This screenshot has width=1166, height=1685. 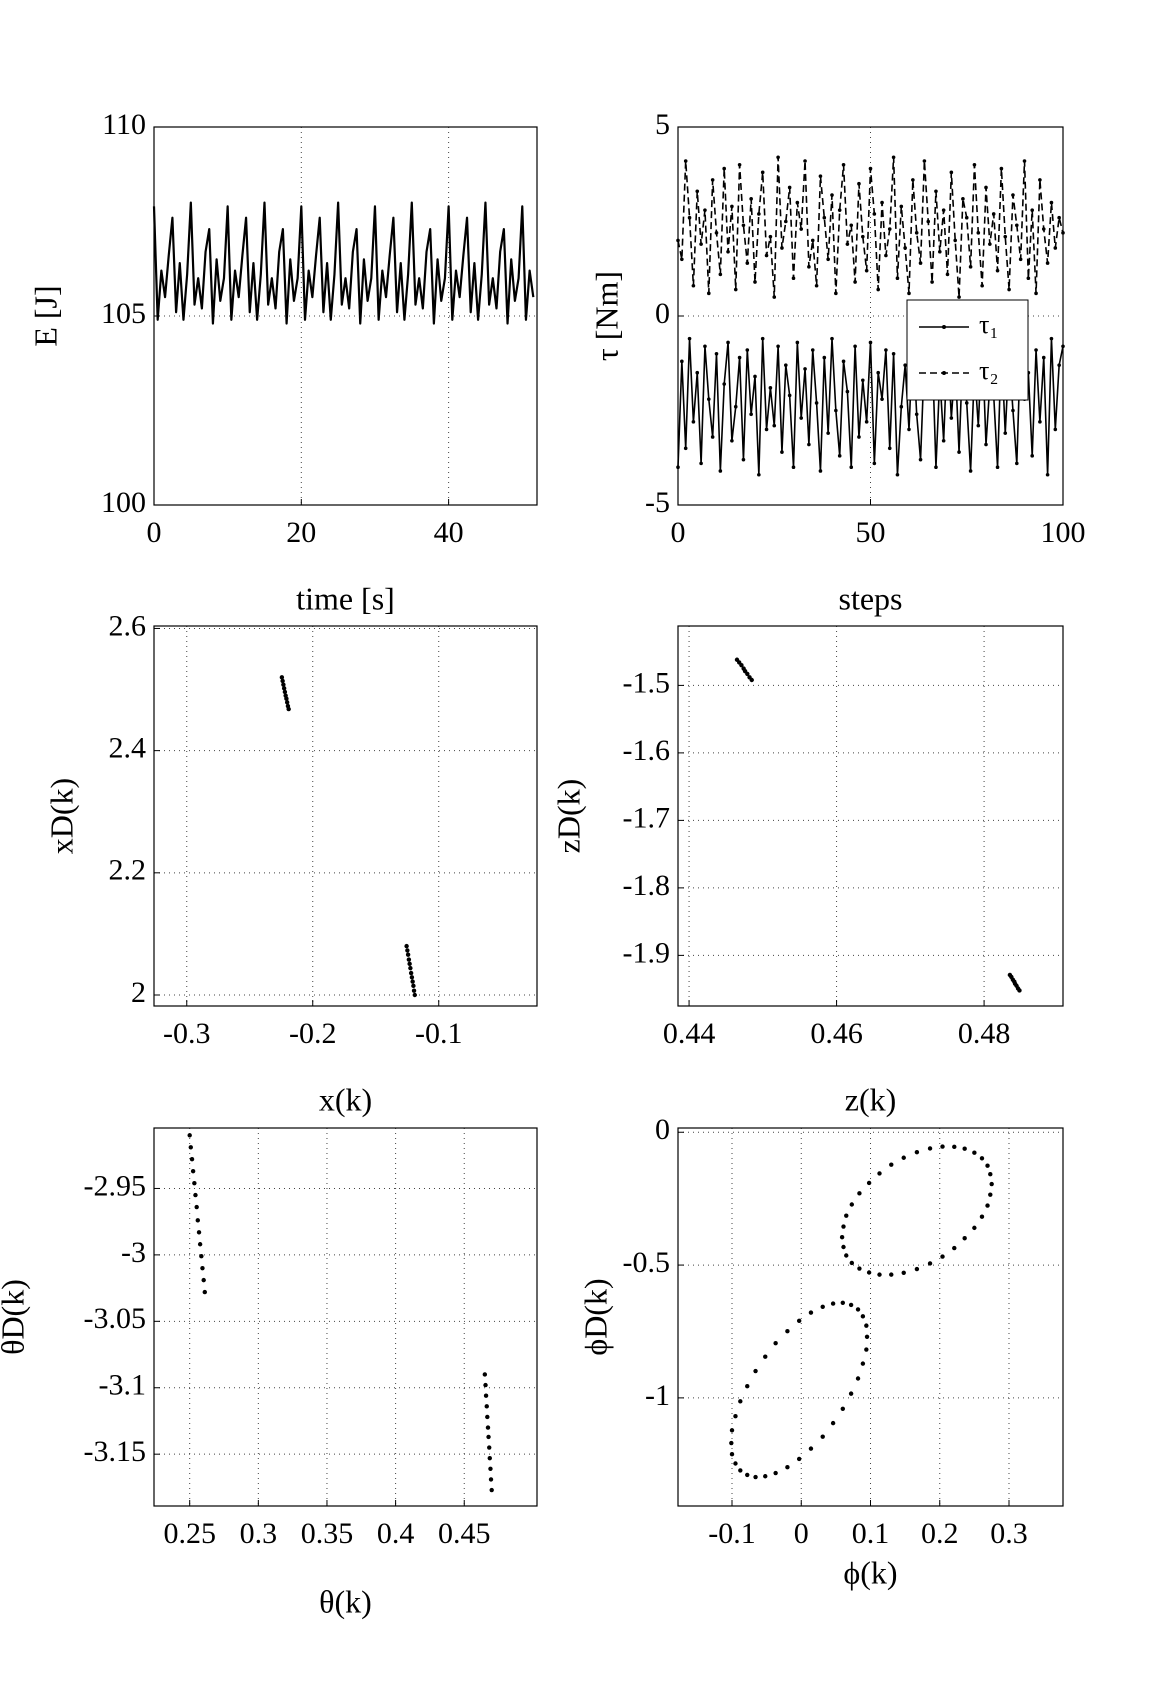 What do you see at coordinates (647, 885) in the screenshot?
I see `y-tick-label: -1.8` at bounding box center [647, 885].